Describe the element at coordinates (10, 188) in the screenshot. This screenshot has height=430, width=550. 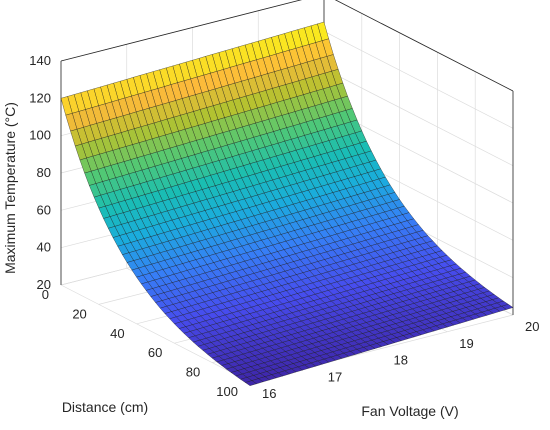
I see `z-axis-label: Maximum Temperature (°C)` at that location.